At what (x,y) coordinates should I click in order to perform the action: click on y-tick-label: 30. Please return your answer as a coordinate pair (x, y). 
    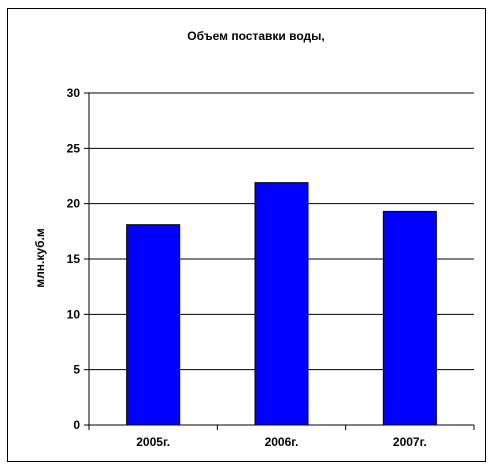
    Looking at the image, I should click on (74, 93).